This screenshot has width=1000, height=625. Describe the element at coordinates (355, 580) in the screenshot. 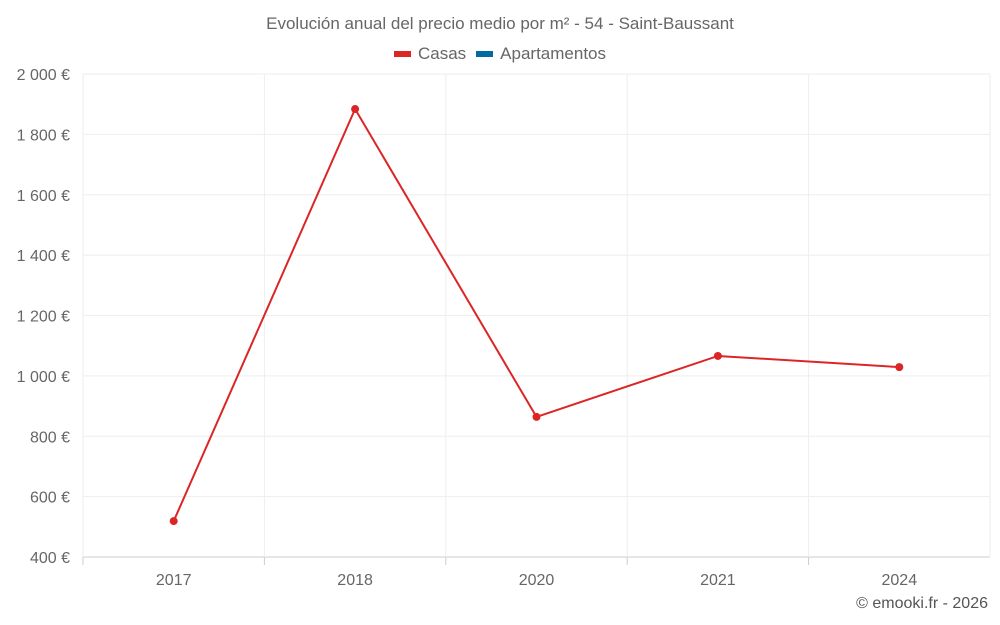

I see `x-tick-label: 2018` at that location.